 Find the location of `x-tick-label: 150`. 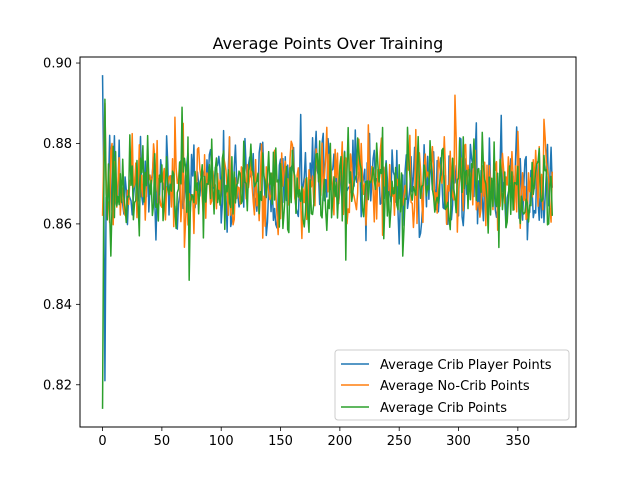

x-tick-label: 150 is located at coordinates (280, 441).